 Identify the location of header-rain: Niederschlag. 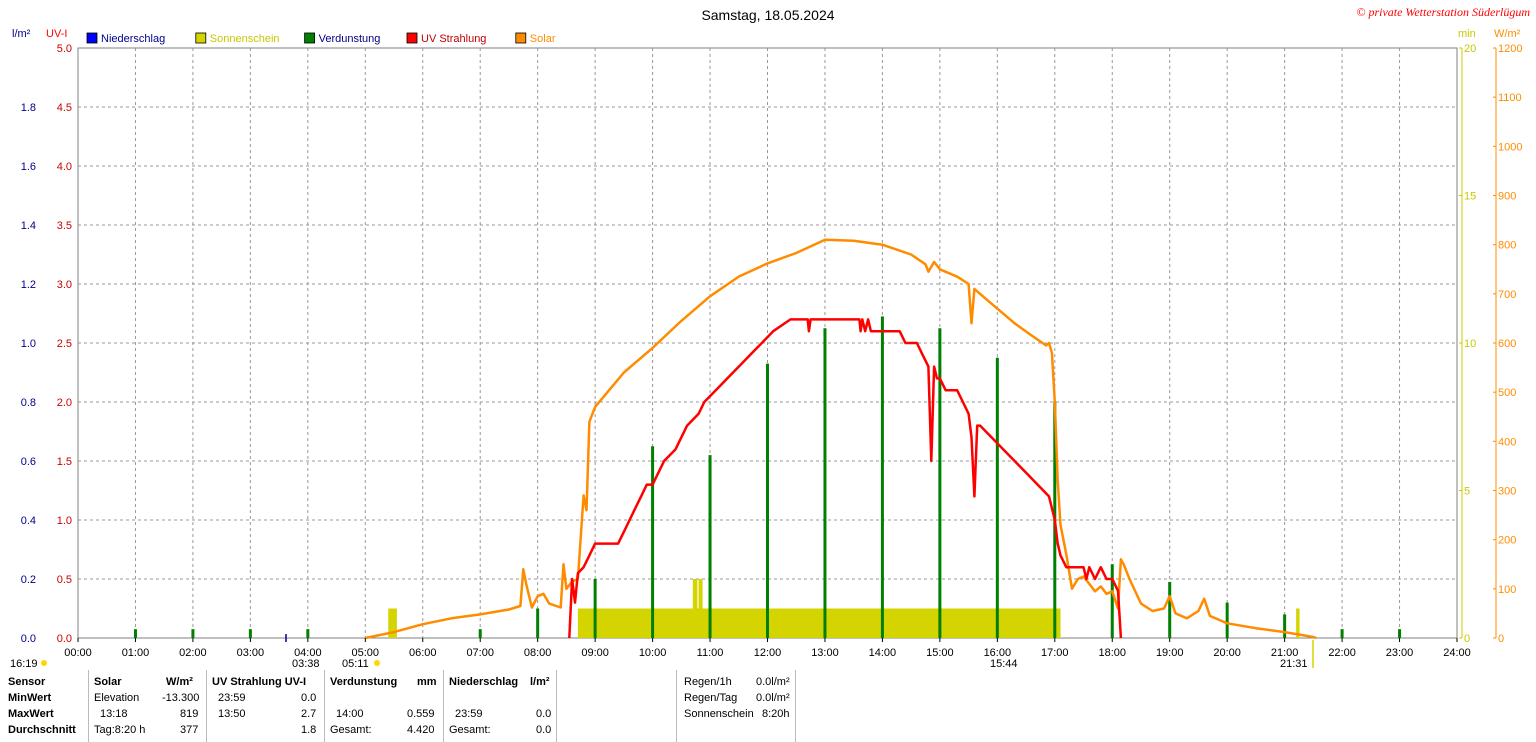
(484, 682).